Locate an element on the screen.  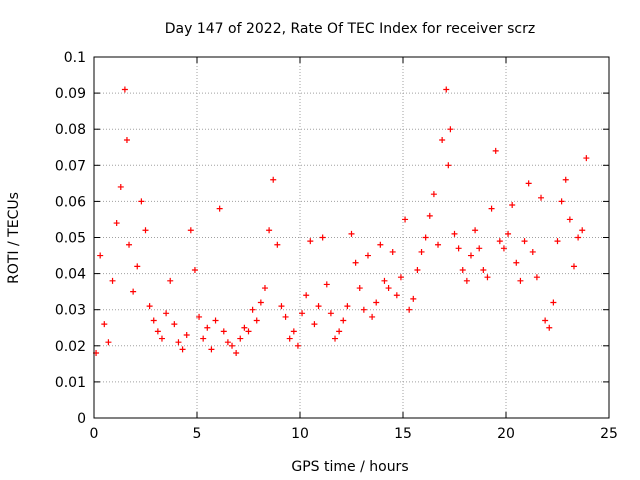
x-tick-label: 25 is located at coordinates (609, 434).